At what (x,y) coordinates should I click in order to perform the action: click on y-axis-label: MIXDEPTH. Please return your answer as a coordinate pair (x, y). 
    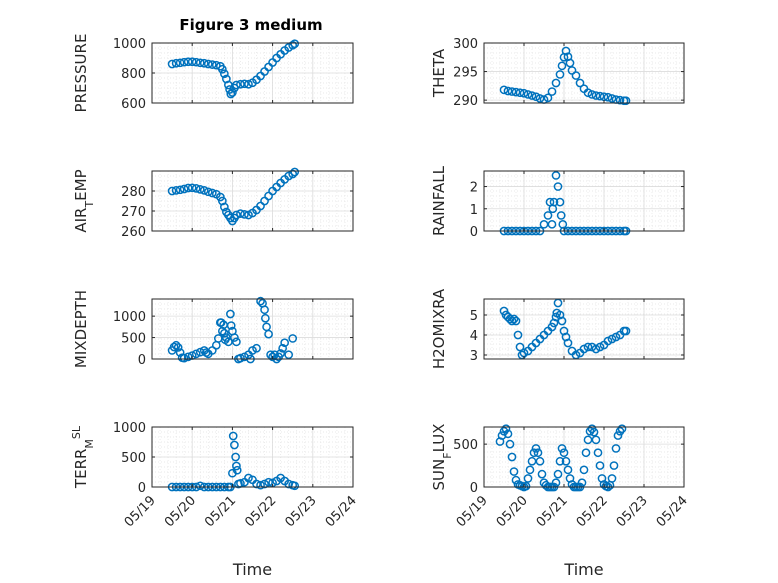
    Looking at the image, I should click on (81, 329).